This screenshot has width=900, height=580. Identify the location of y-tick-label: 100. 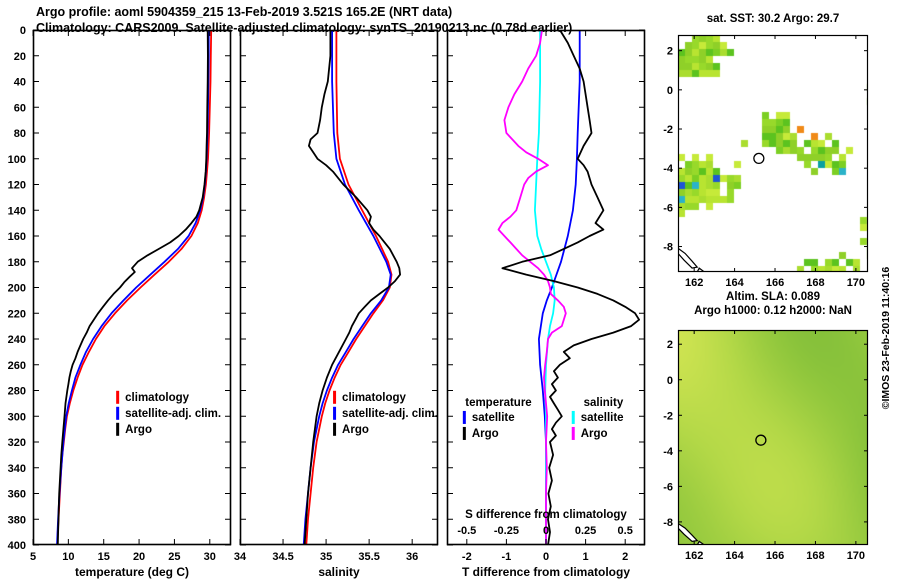
(17, 160).